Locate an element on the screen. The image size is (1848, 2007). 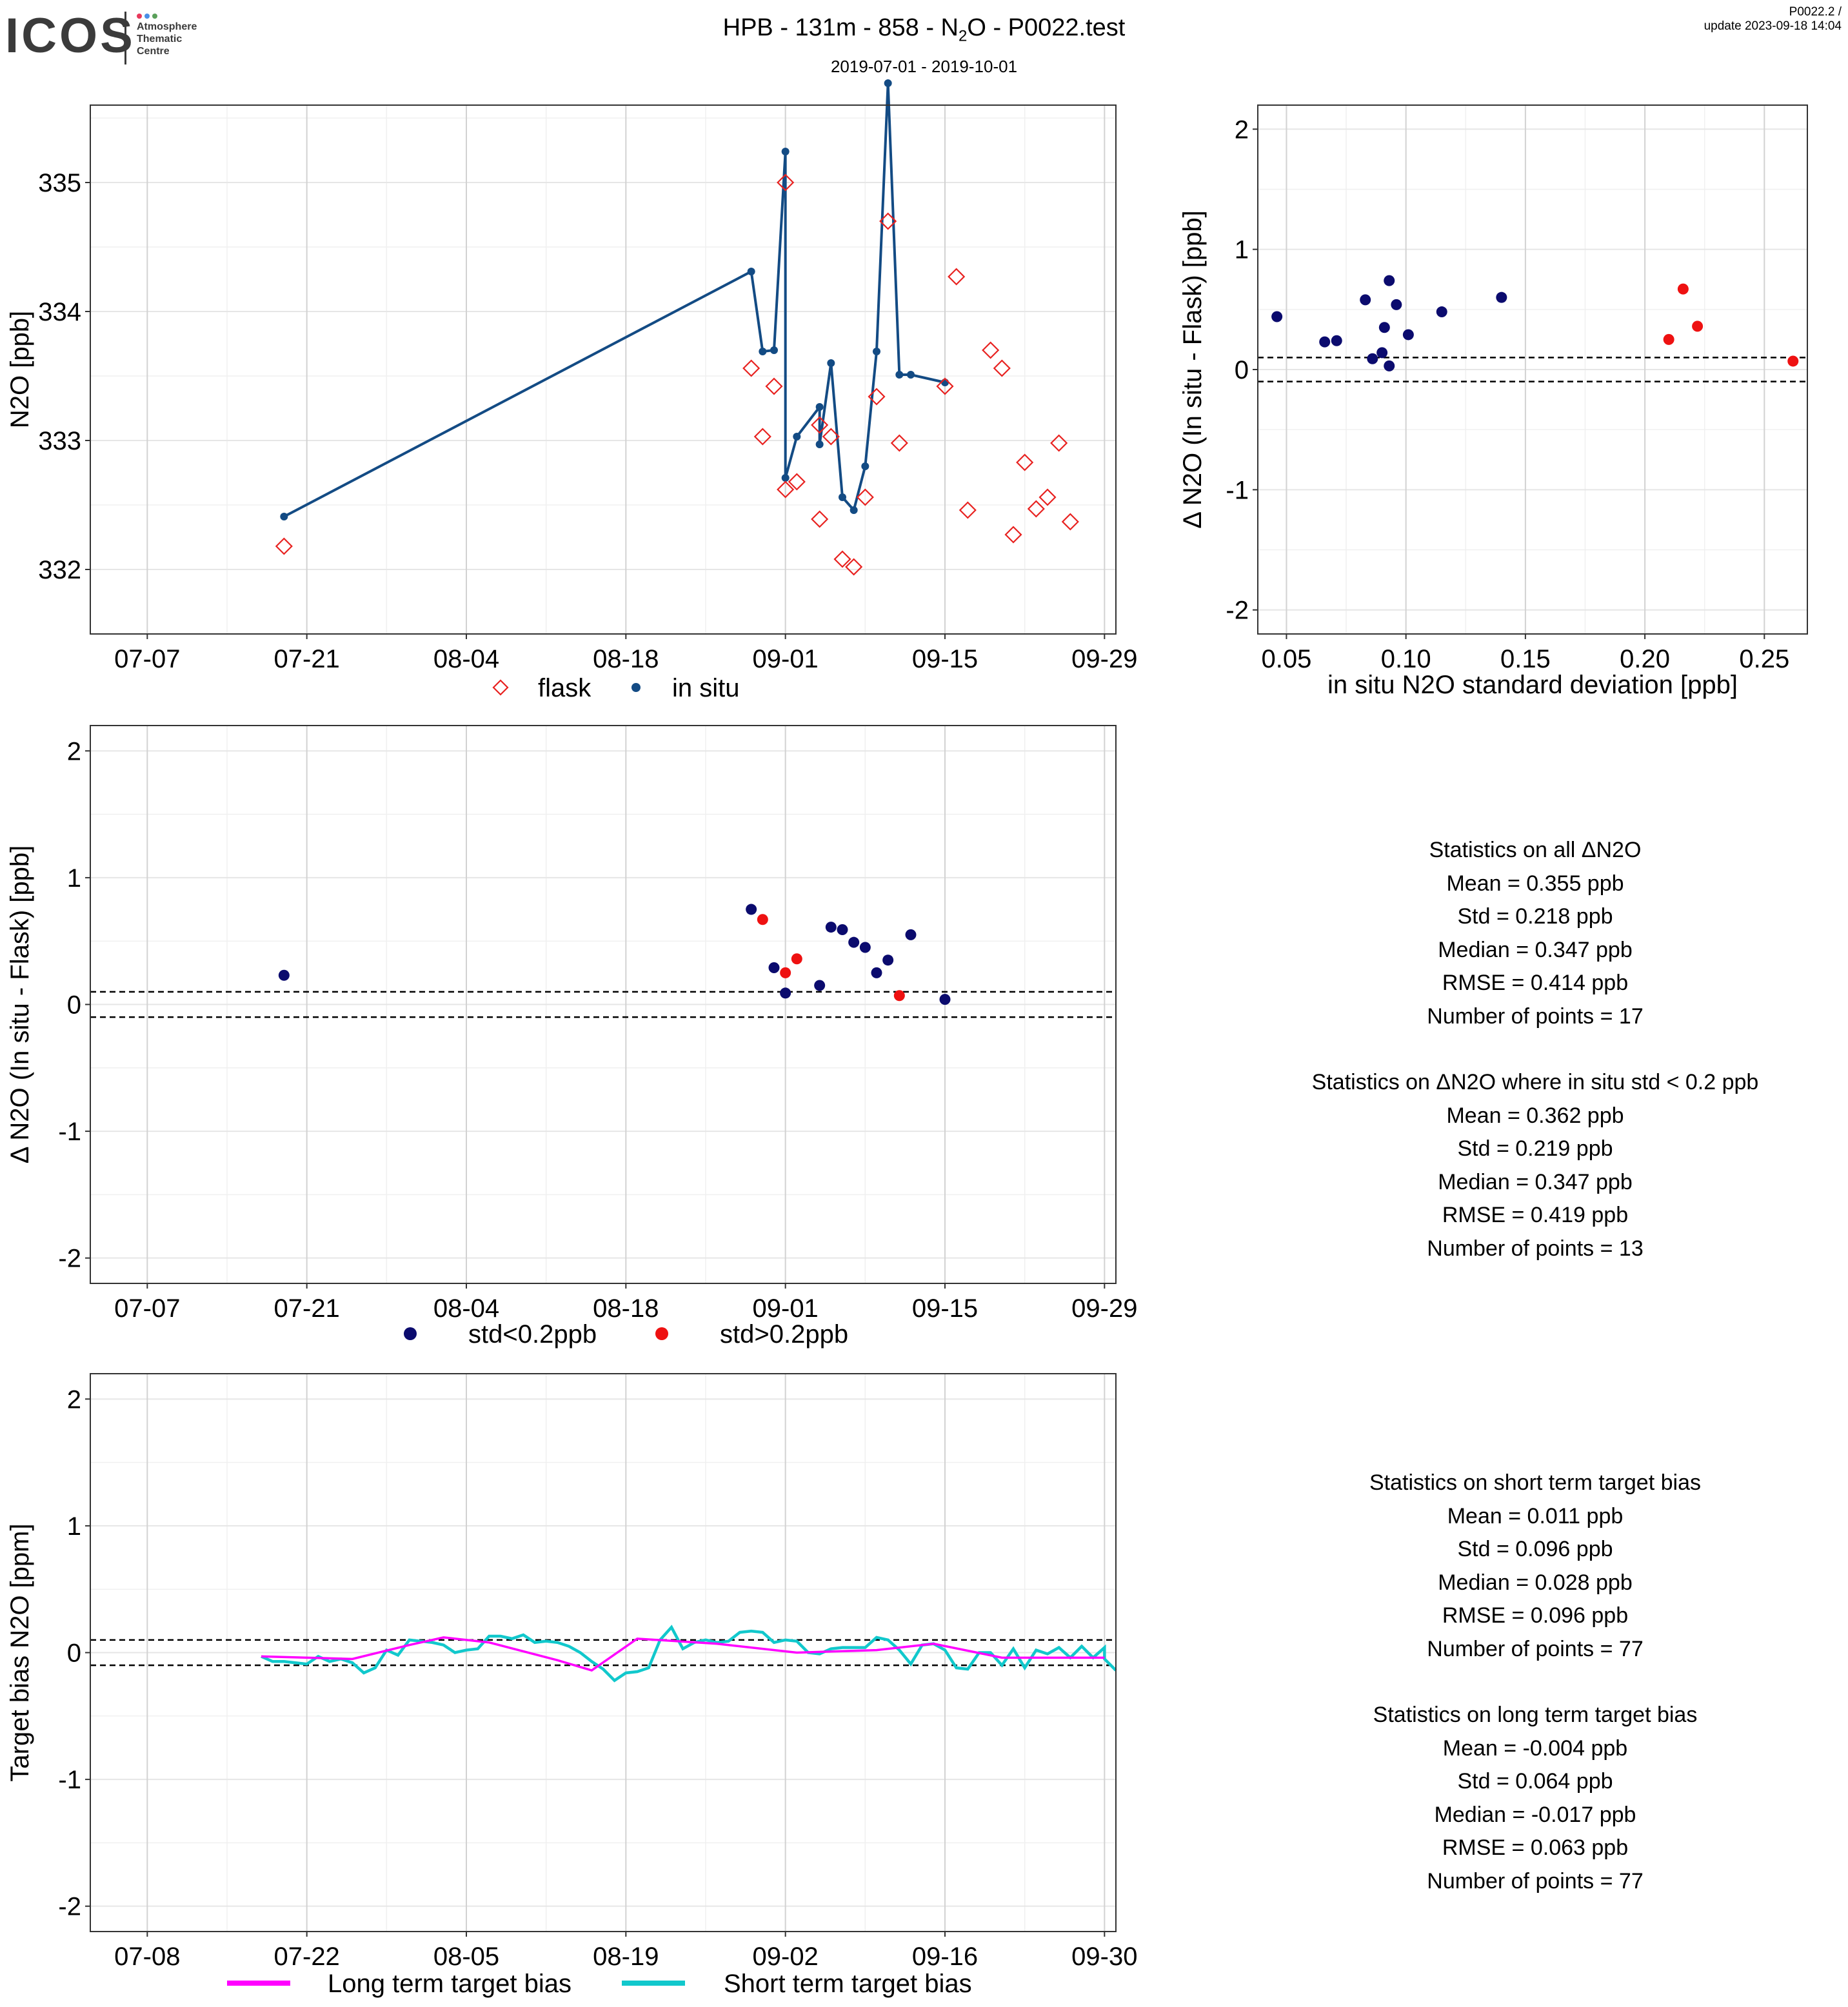
logo-dots-icon is located at coordinates (148, 16).